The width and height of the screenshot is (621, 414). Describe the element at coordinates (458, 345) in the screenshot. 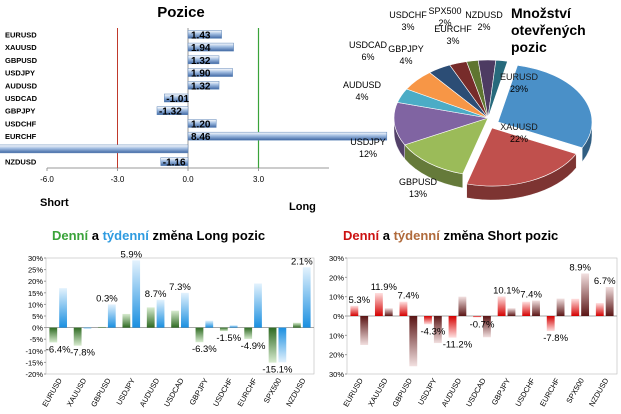

I see `chart4-data-label: -11.2%` at that location.